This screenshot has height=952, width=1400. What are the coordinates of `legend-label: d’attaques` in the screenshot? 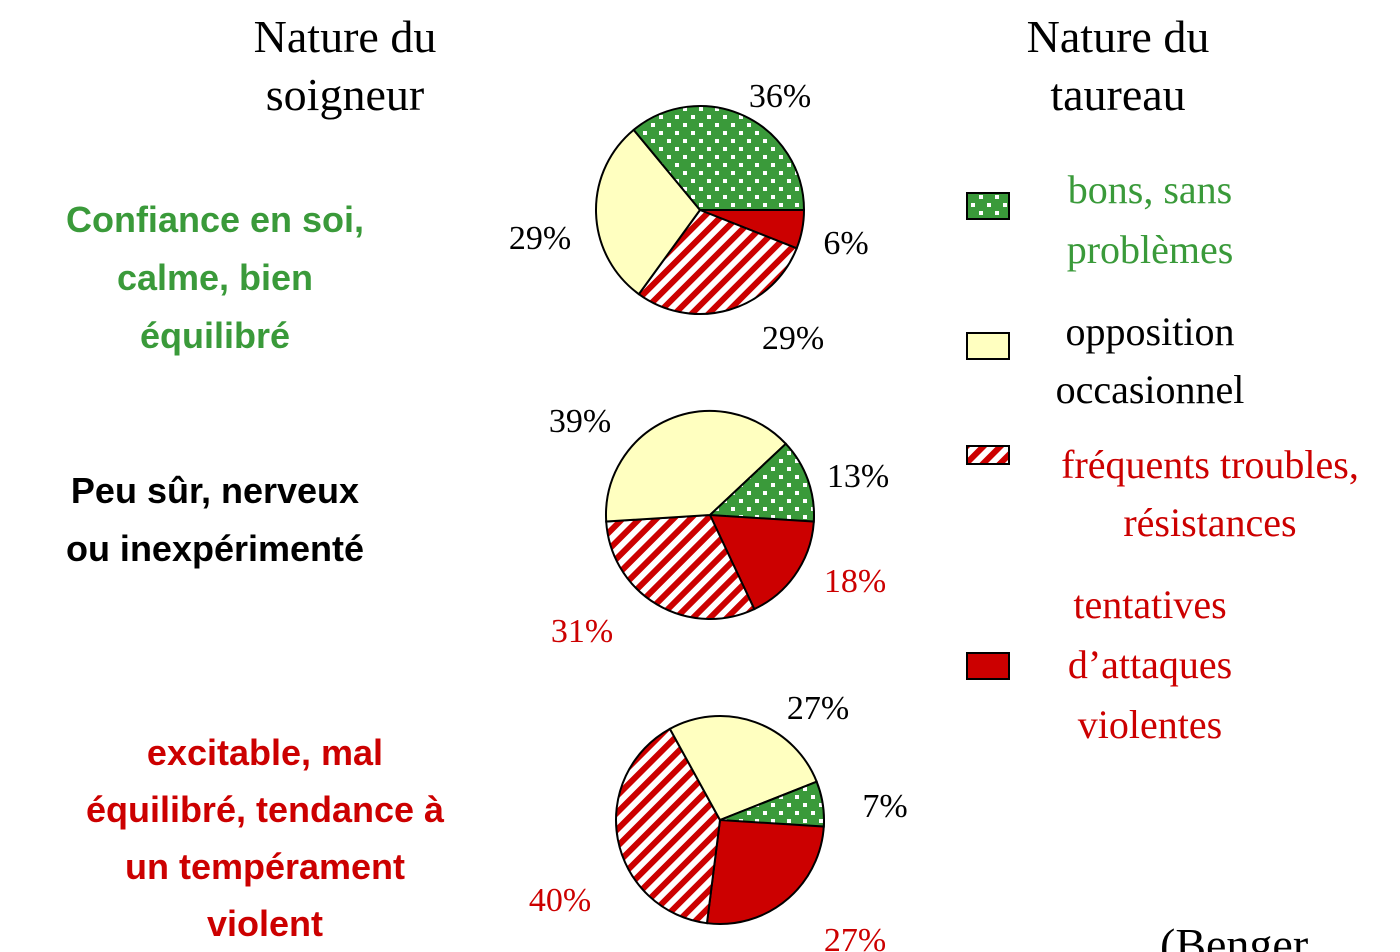 It's located at (1150, 664).